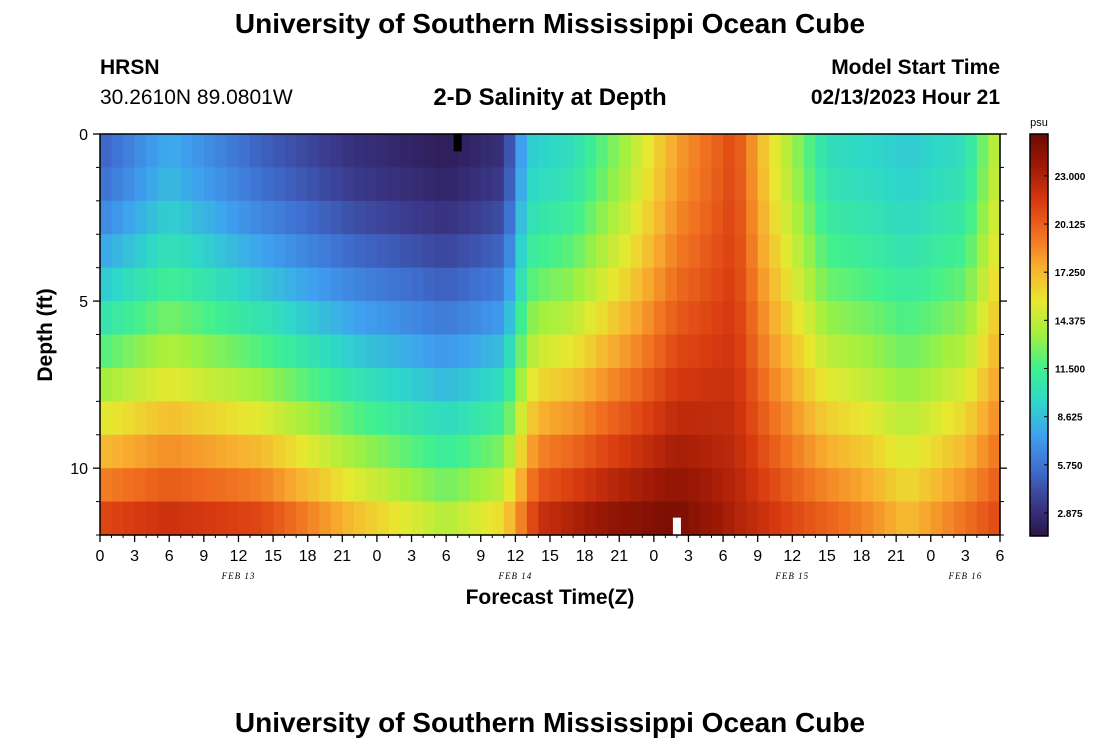  I want to click on colorbar-tick-label: 20.125, so click(1070, 225).